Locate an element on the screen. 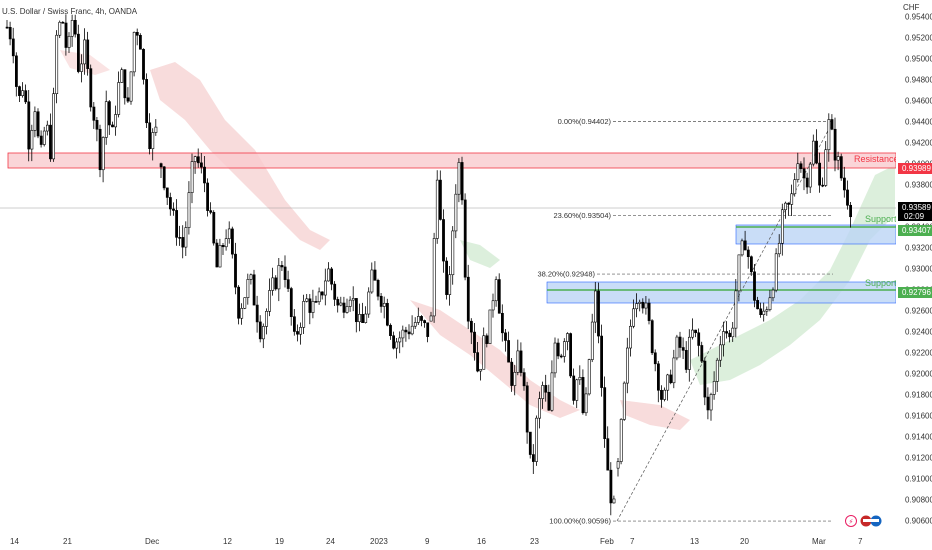 Image resolution: width=932 pixels, height=550 pixels. lightning-glyph: ⚡ is located at coordinates (851, 522).